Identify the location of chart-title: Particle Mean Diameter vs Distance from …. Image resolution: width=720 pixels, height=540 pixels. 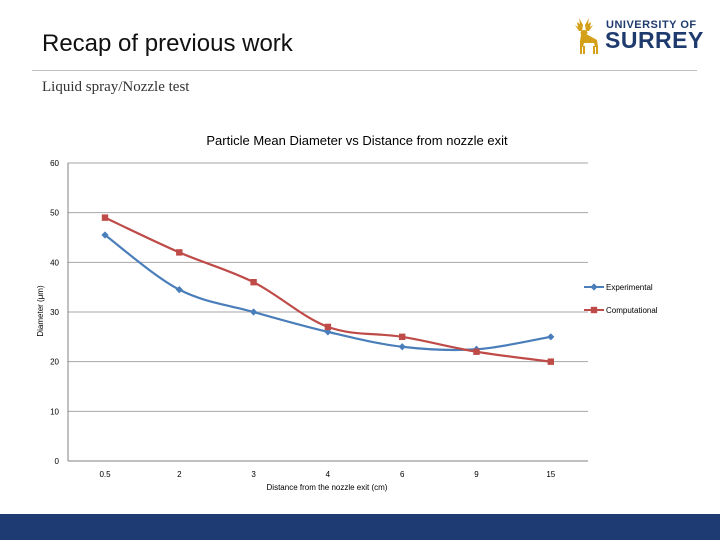
(357, 140).